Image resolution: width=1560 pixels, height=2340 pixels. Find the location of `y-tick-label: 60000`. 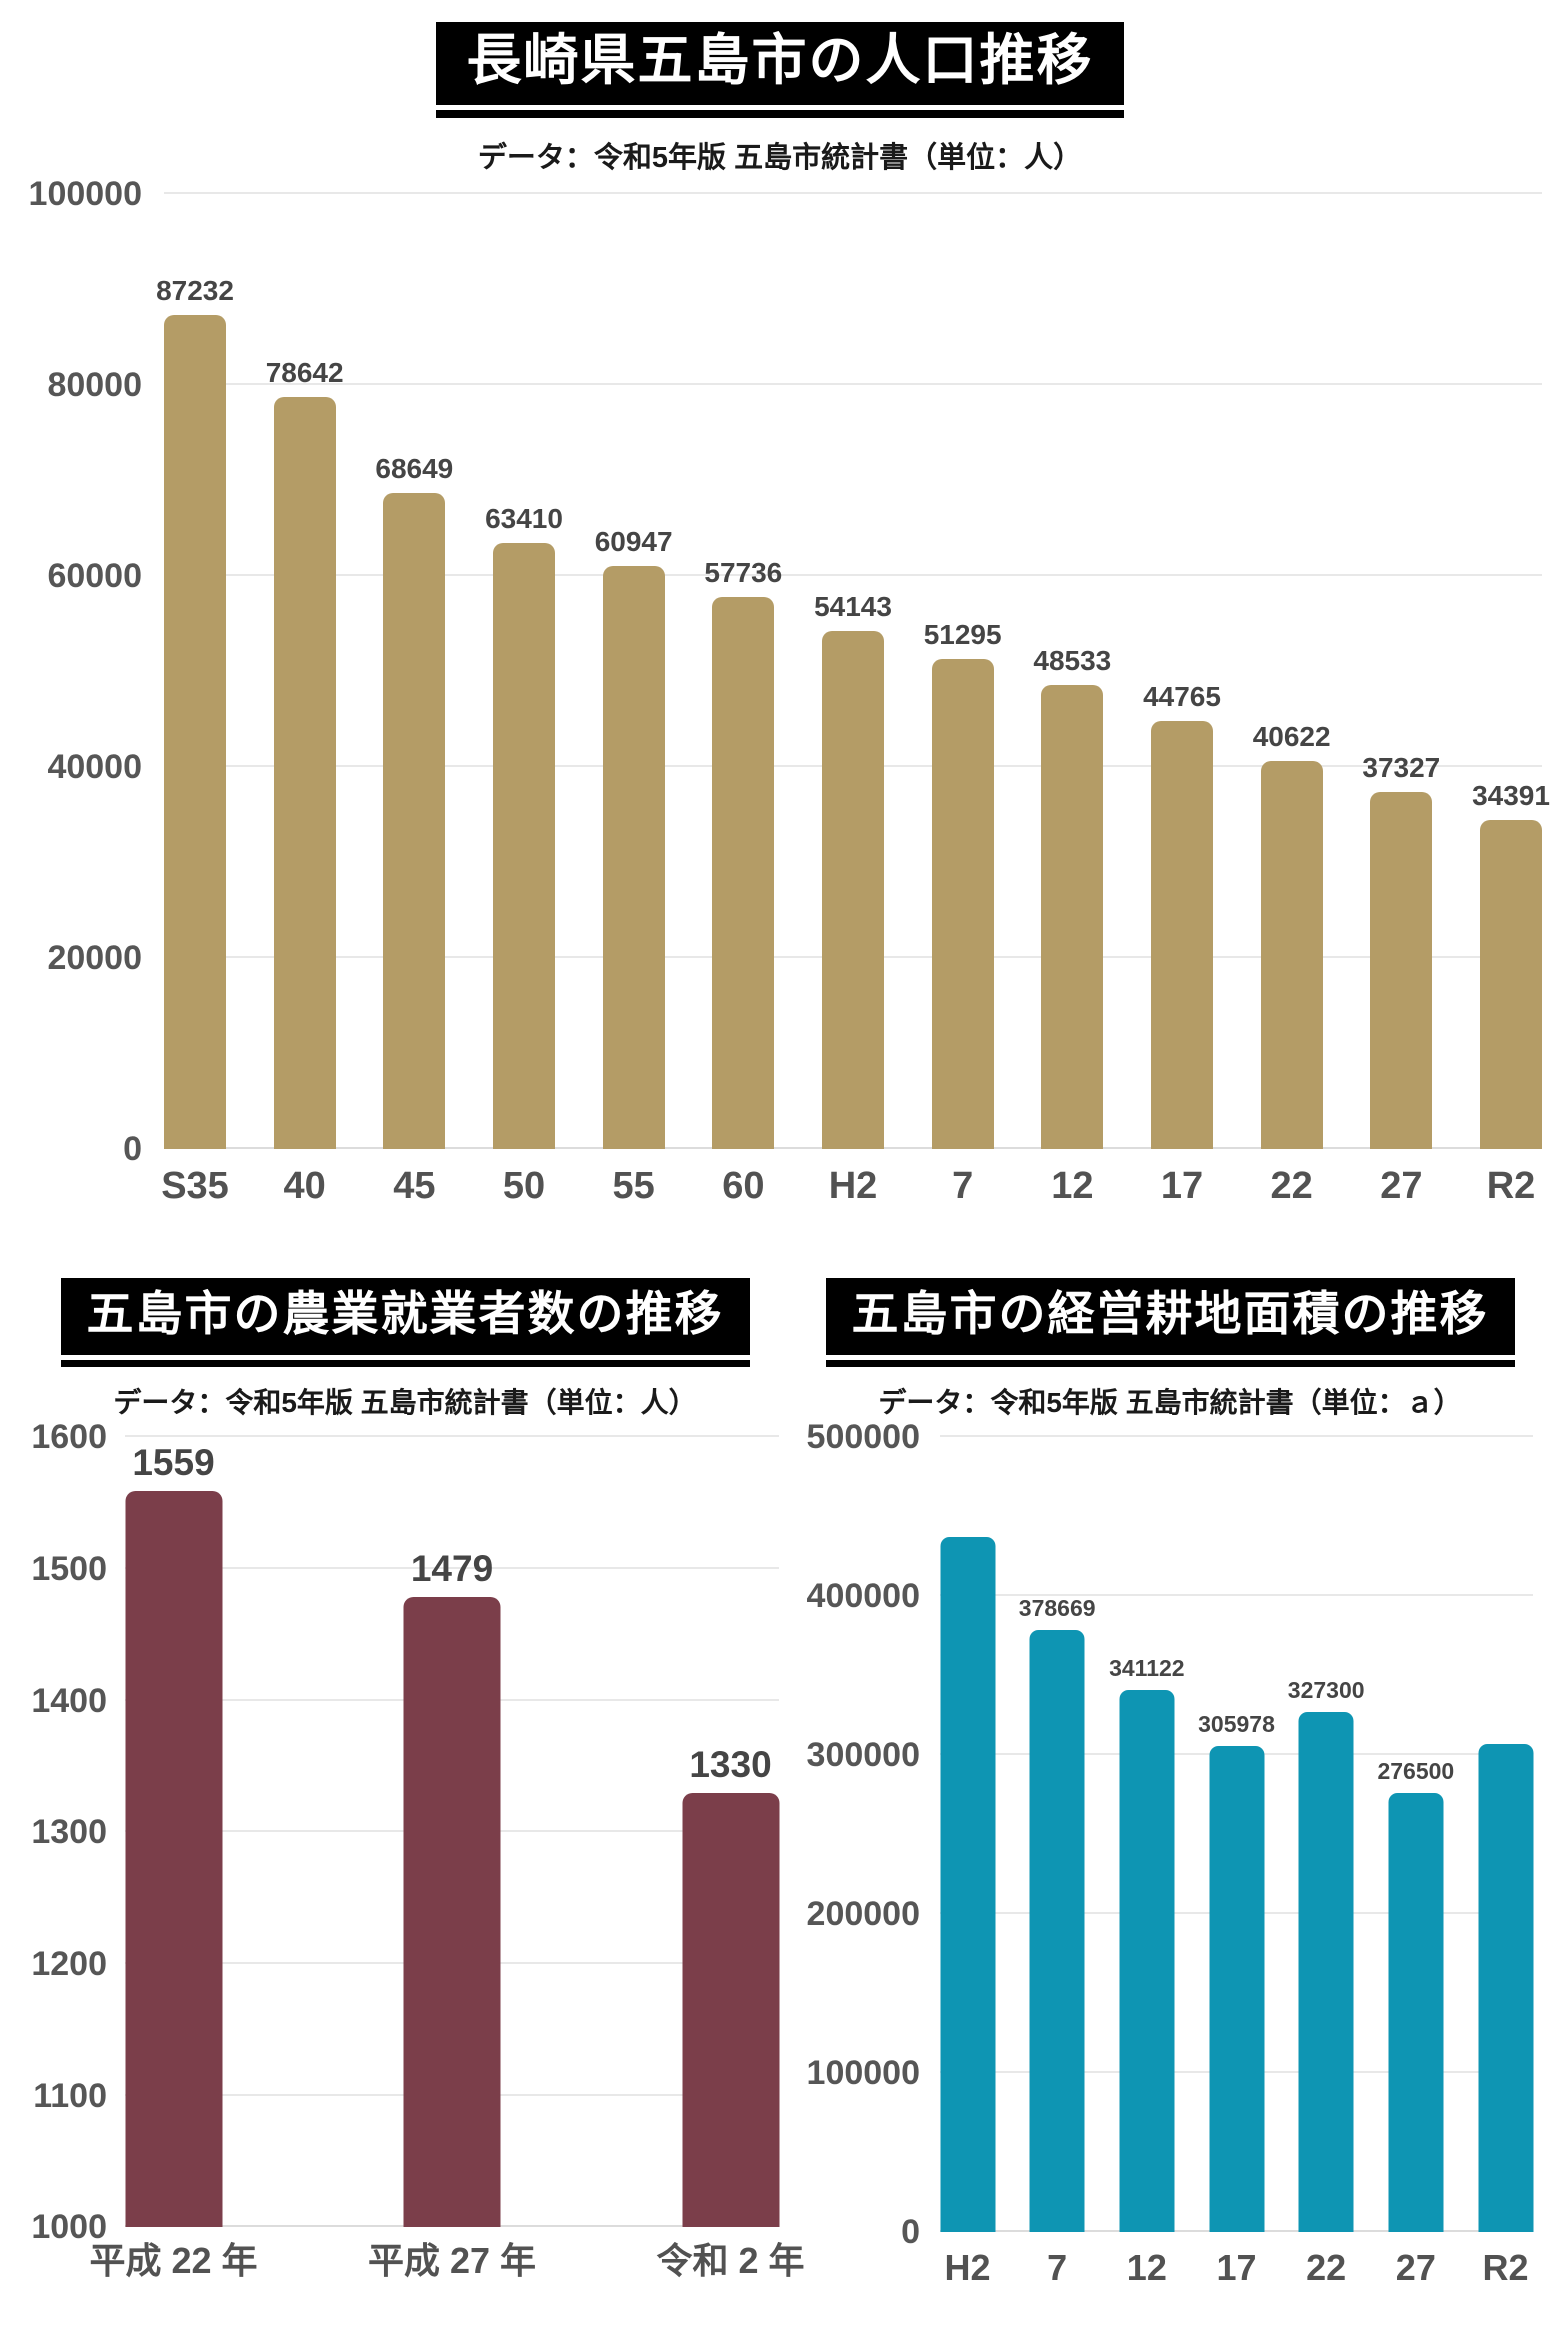

y-tick-label: 60000 is located at coordinates (94, 575).